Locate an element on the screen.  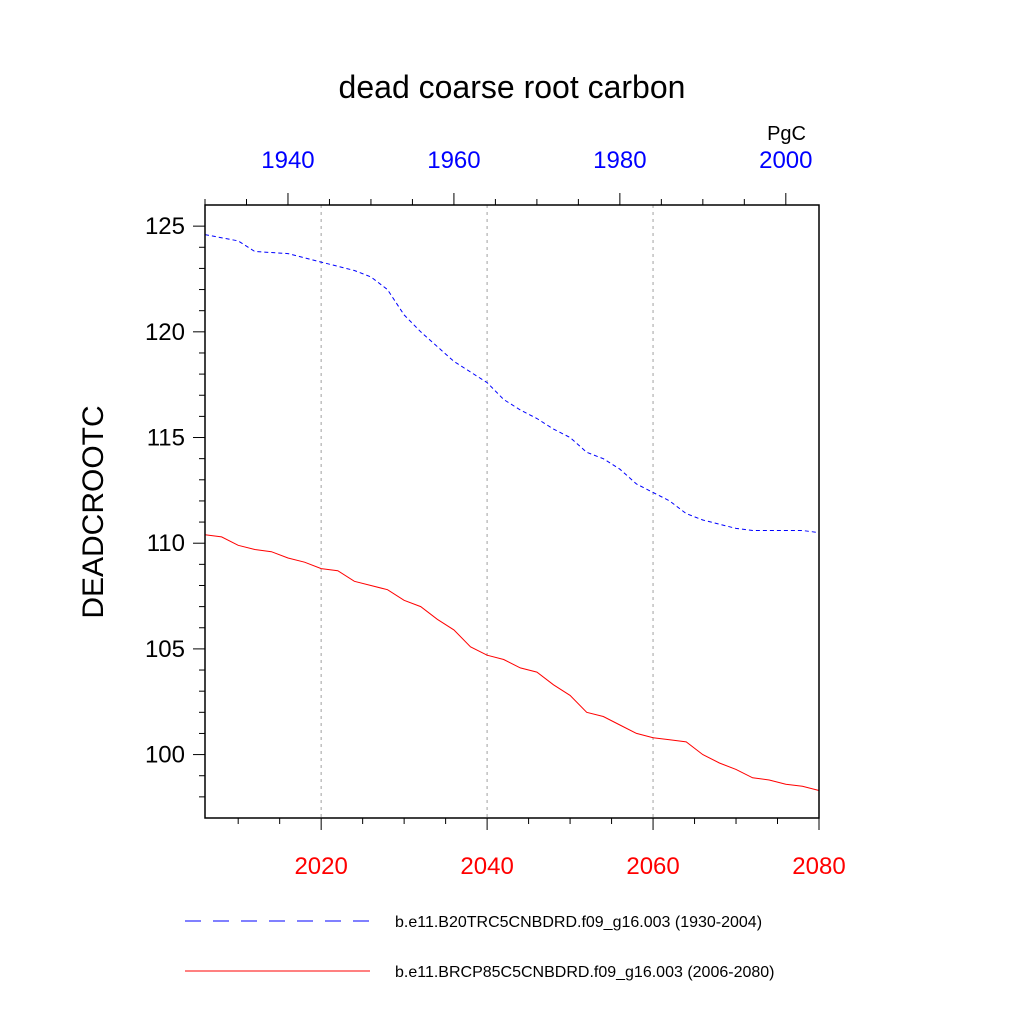
top-tick-label-1940: 1940 is located at coordinates (287, 160).